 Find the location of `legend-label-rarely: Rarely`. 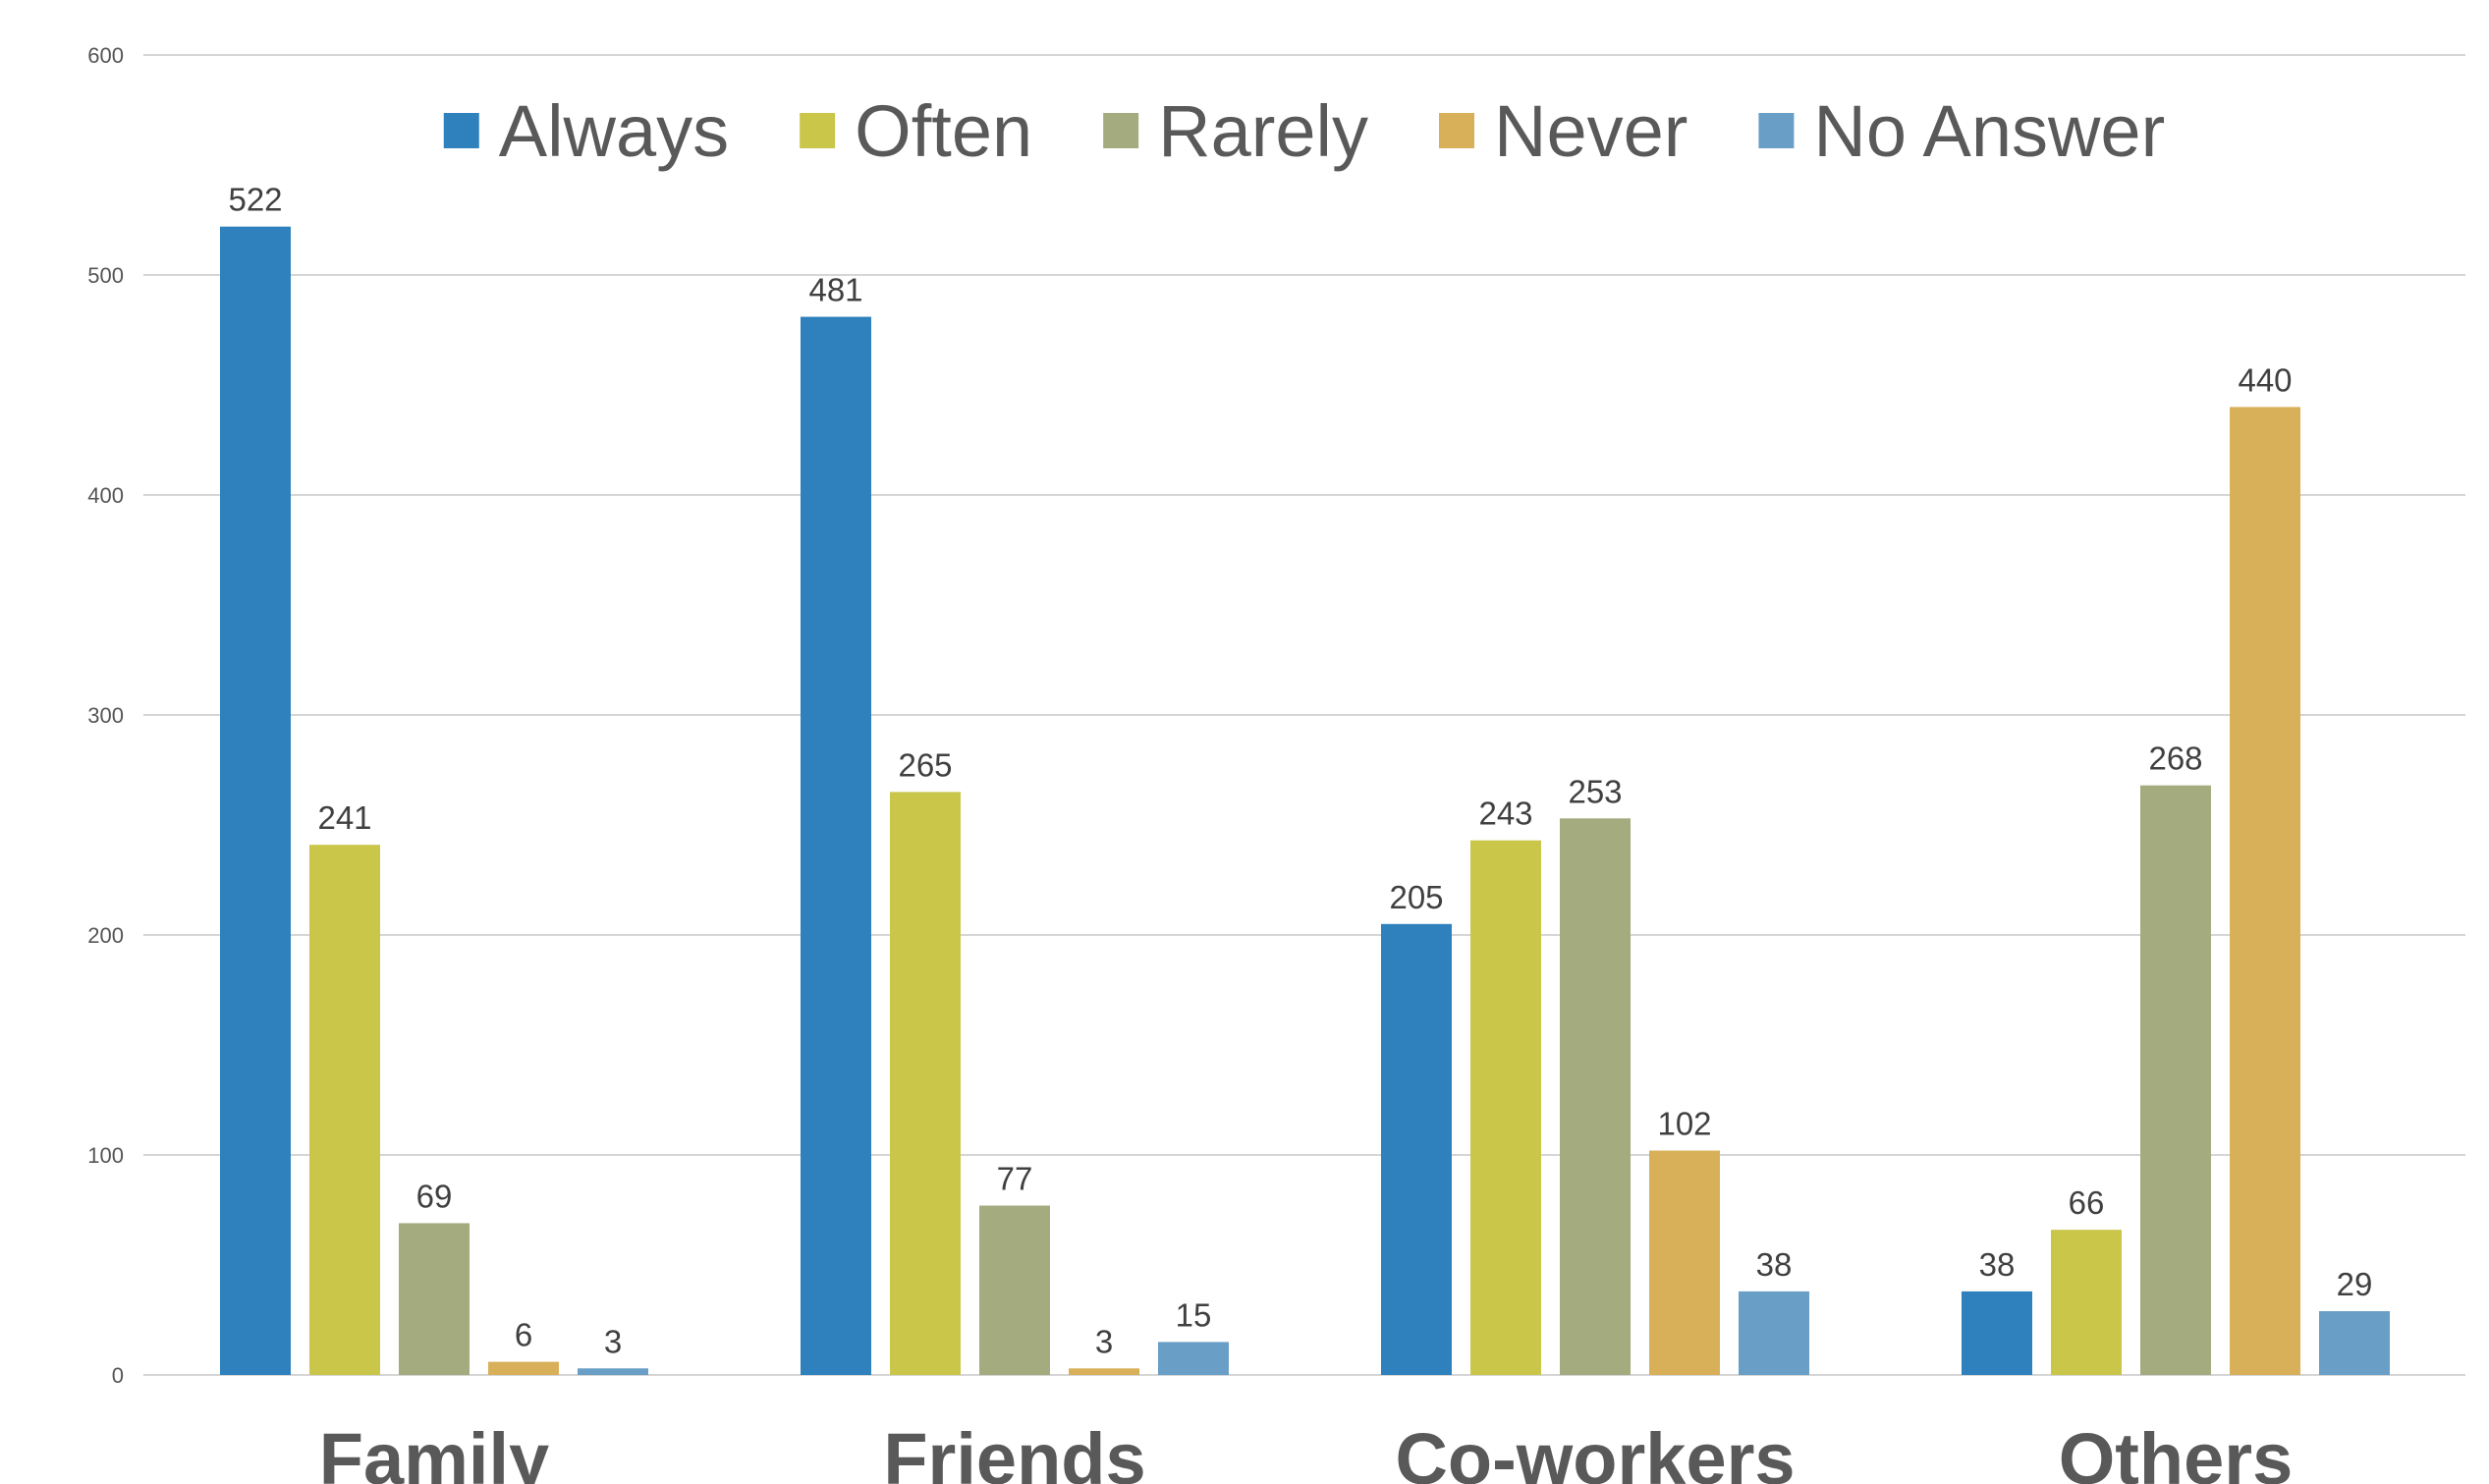

legend-label-rarely: Rarely is located at coordinates (1263, 131).